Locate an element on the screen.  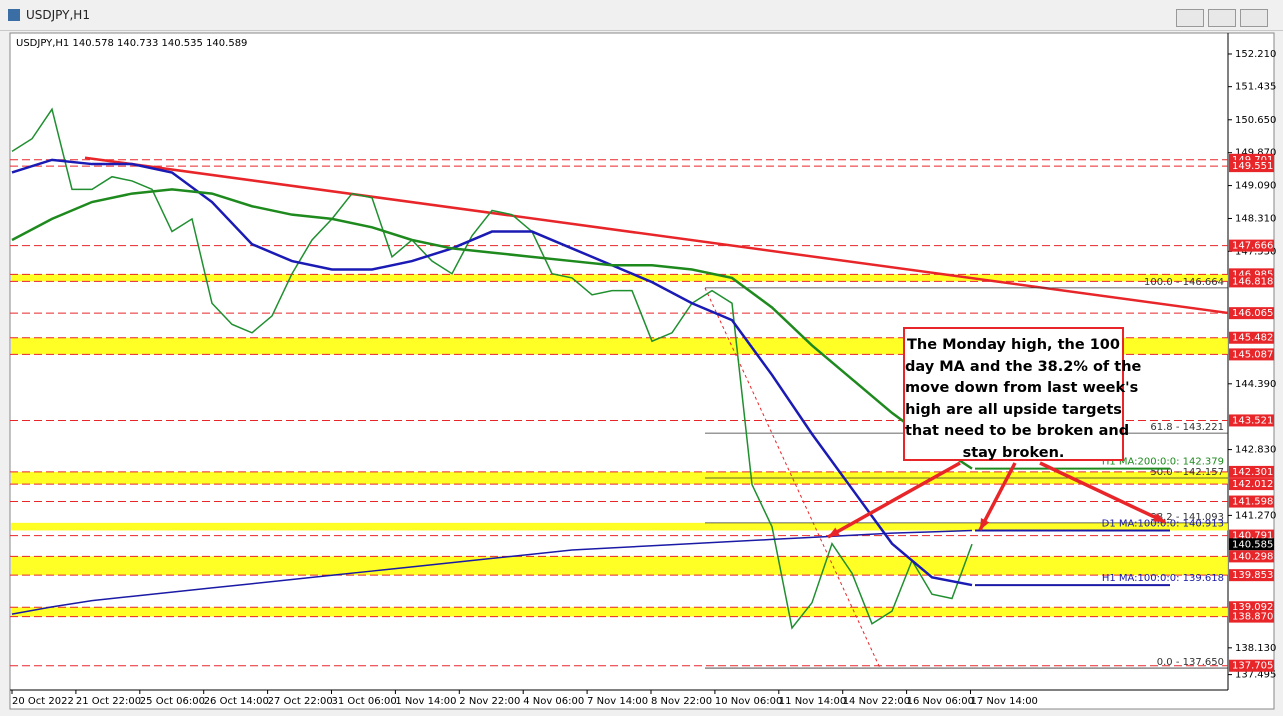
level-tag-label: 137.705 is located at coordinates (1252, 666).